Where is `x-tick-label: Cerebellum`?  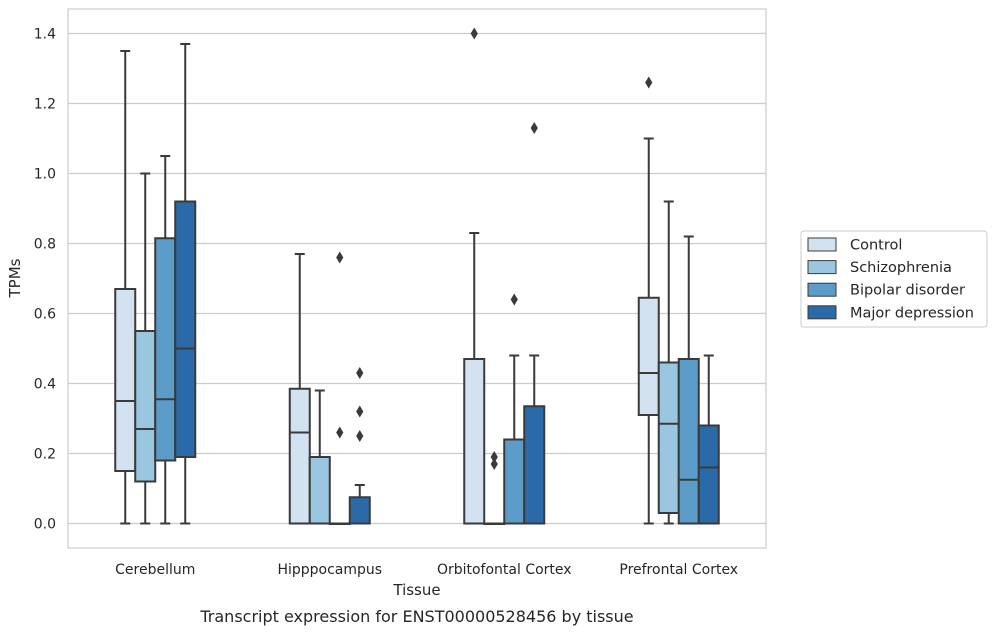
x-tick-label: Cerebellum is located at coordinates (155, 570).